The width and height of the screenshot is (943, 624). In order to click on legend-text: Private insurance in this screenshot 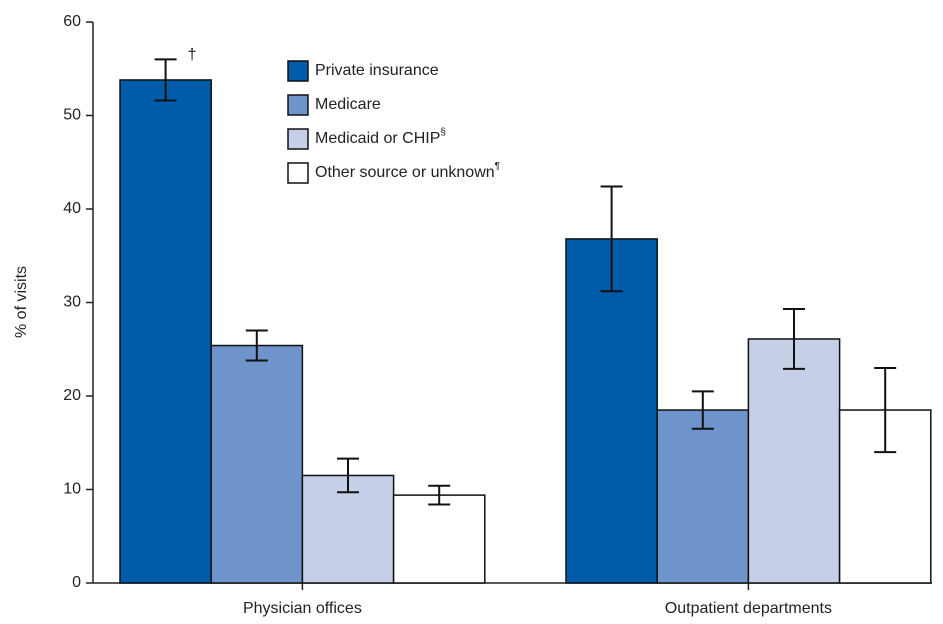, I will do `click(377, 70)`.